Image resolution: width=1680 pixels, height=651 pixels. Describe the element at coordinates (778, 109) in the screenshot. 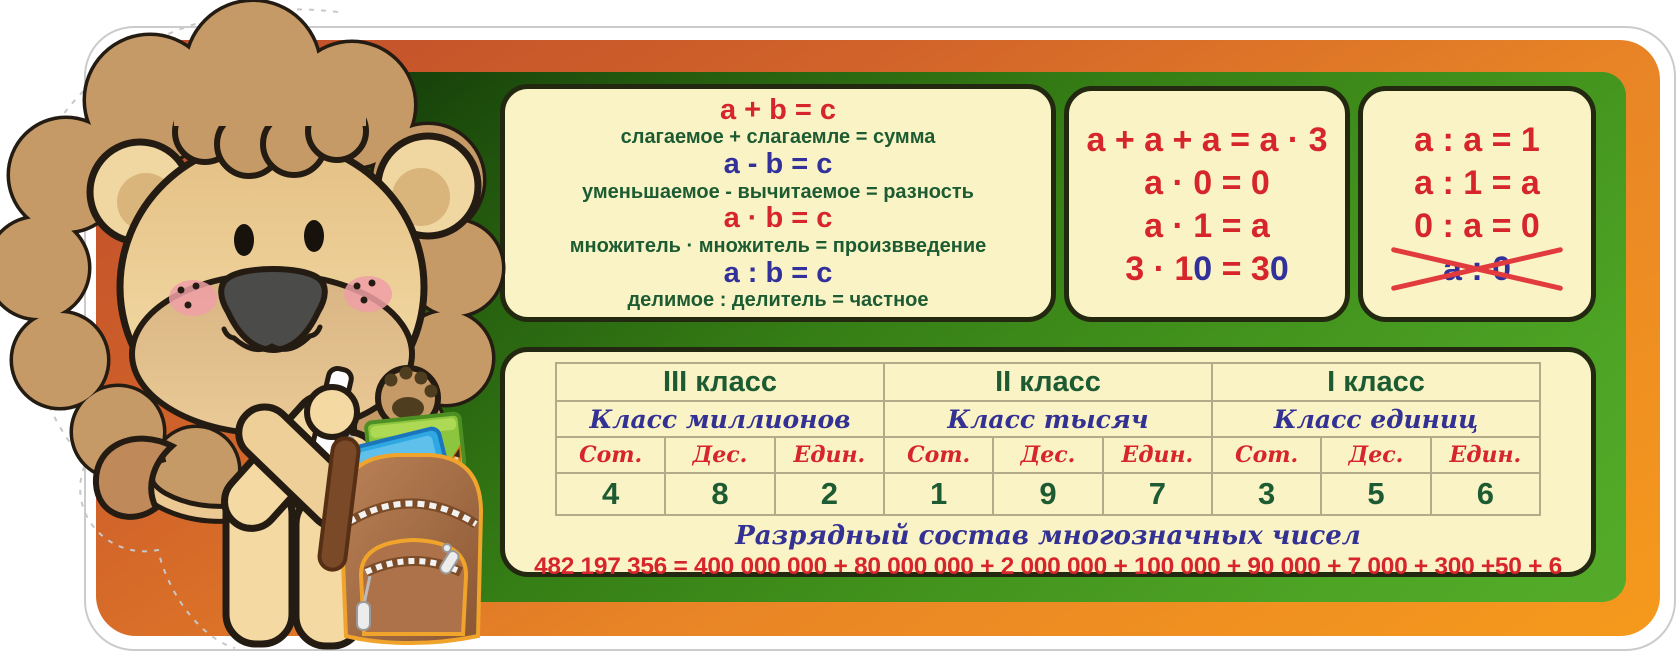

I see `formula-addition: a + b = c` at that location.